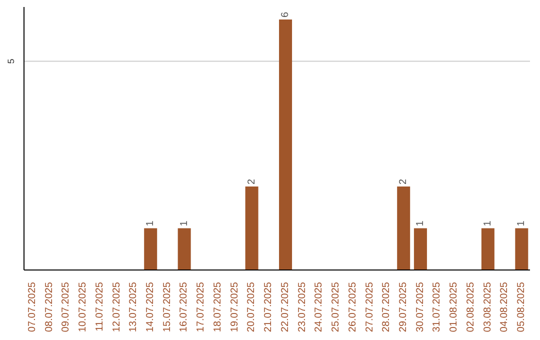  What do you see at coordinates (32, 307) in the screenshot?
I see `x-tick-label: 07.07.2025` at bounding box center [32, 307].